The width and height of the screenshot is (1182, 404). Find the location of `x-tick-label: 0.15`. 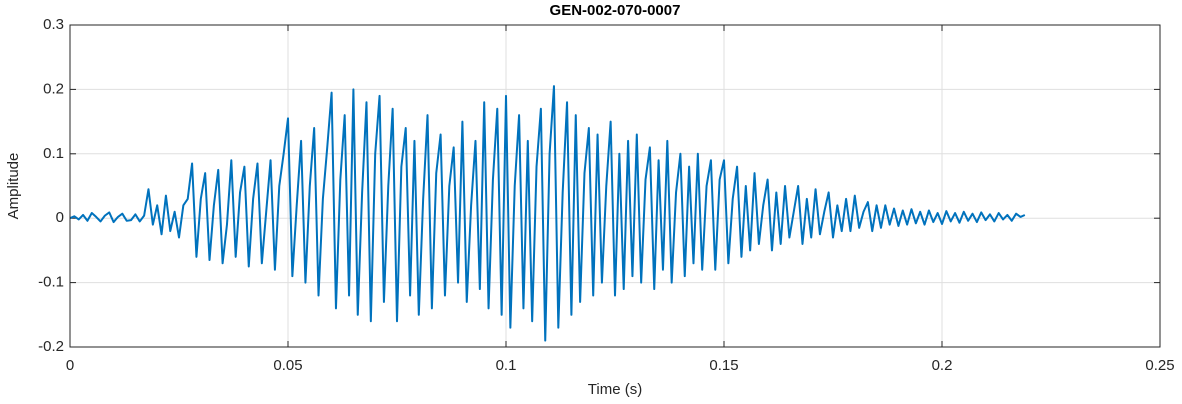

x-tick-label: 0.15 is located at coordinates (723, 365).